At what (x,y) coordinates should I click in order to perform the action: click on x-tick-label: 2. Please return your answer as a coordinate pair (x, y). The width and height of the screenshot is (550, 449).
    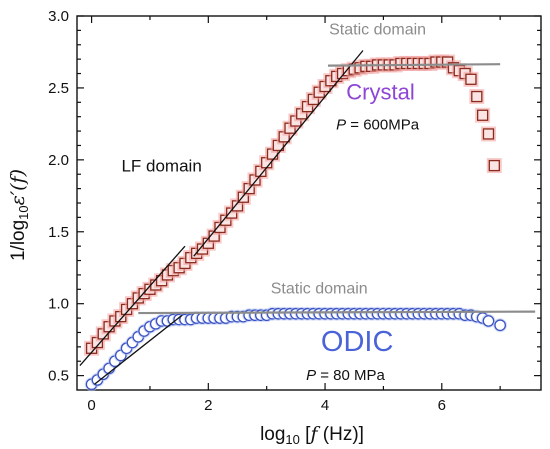
    Looking at the image, I should click on (208, 405).